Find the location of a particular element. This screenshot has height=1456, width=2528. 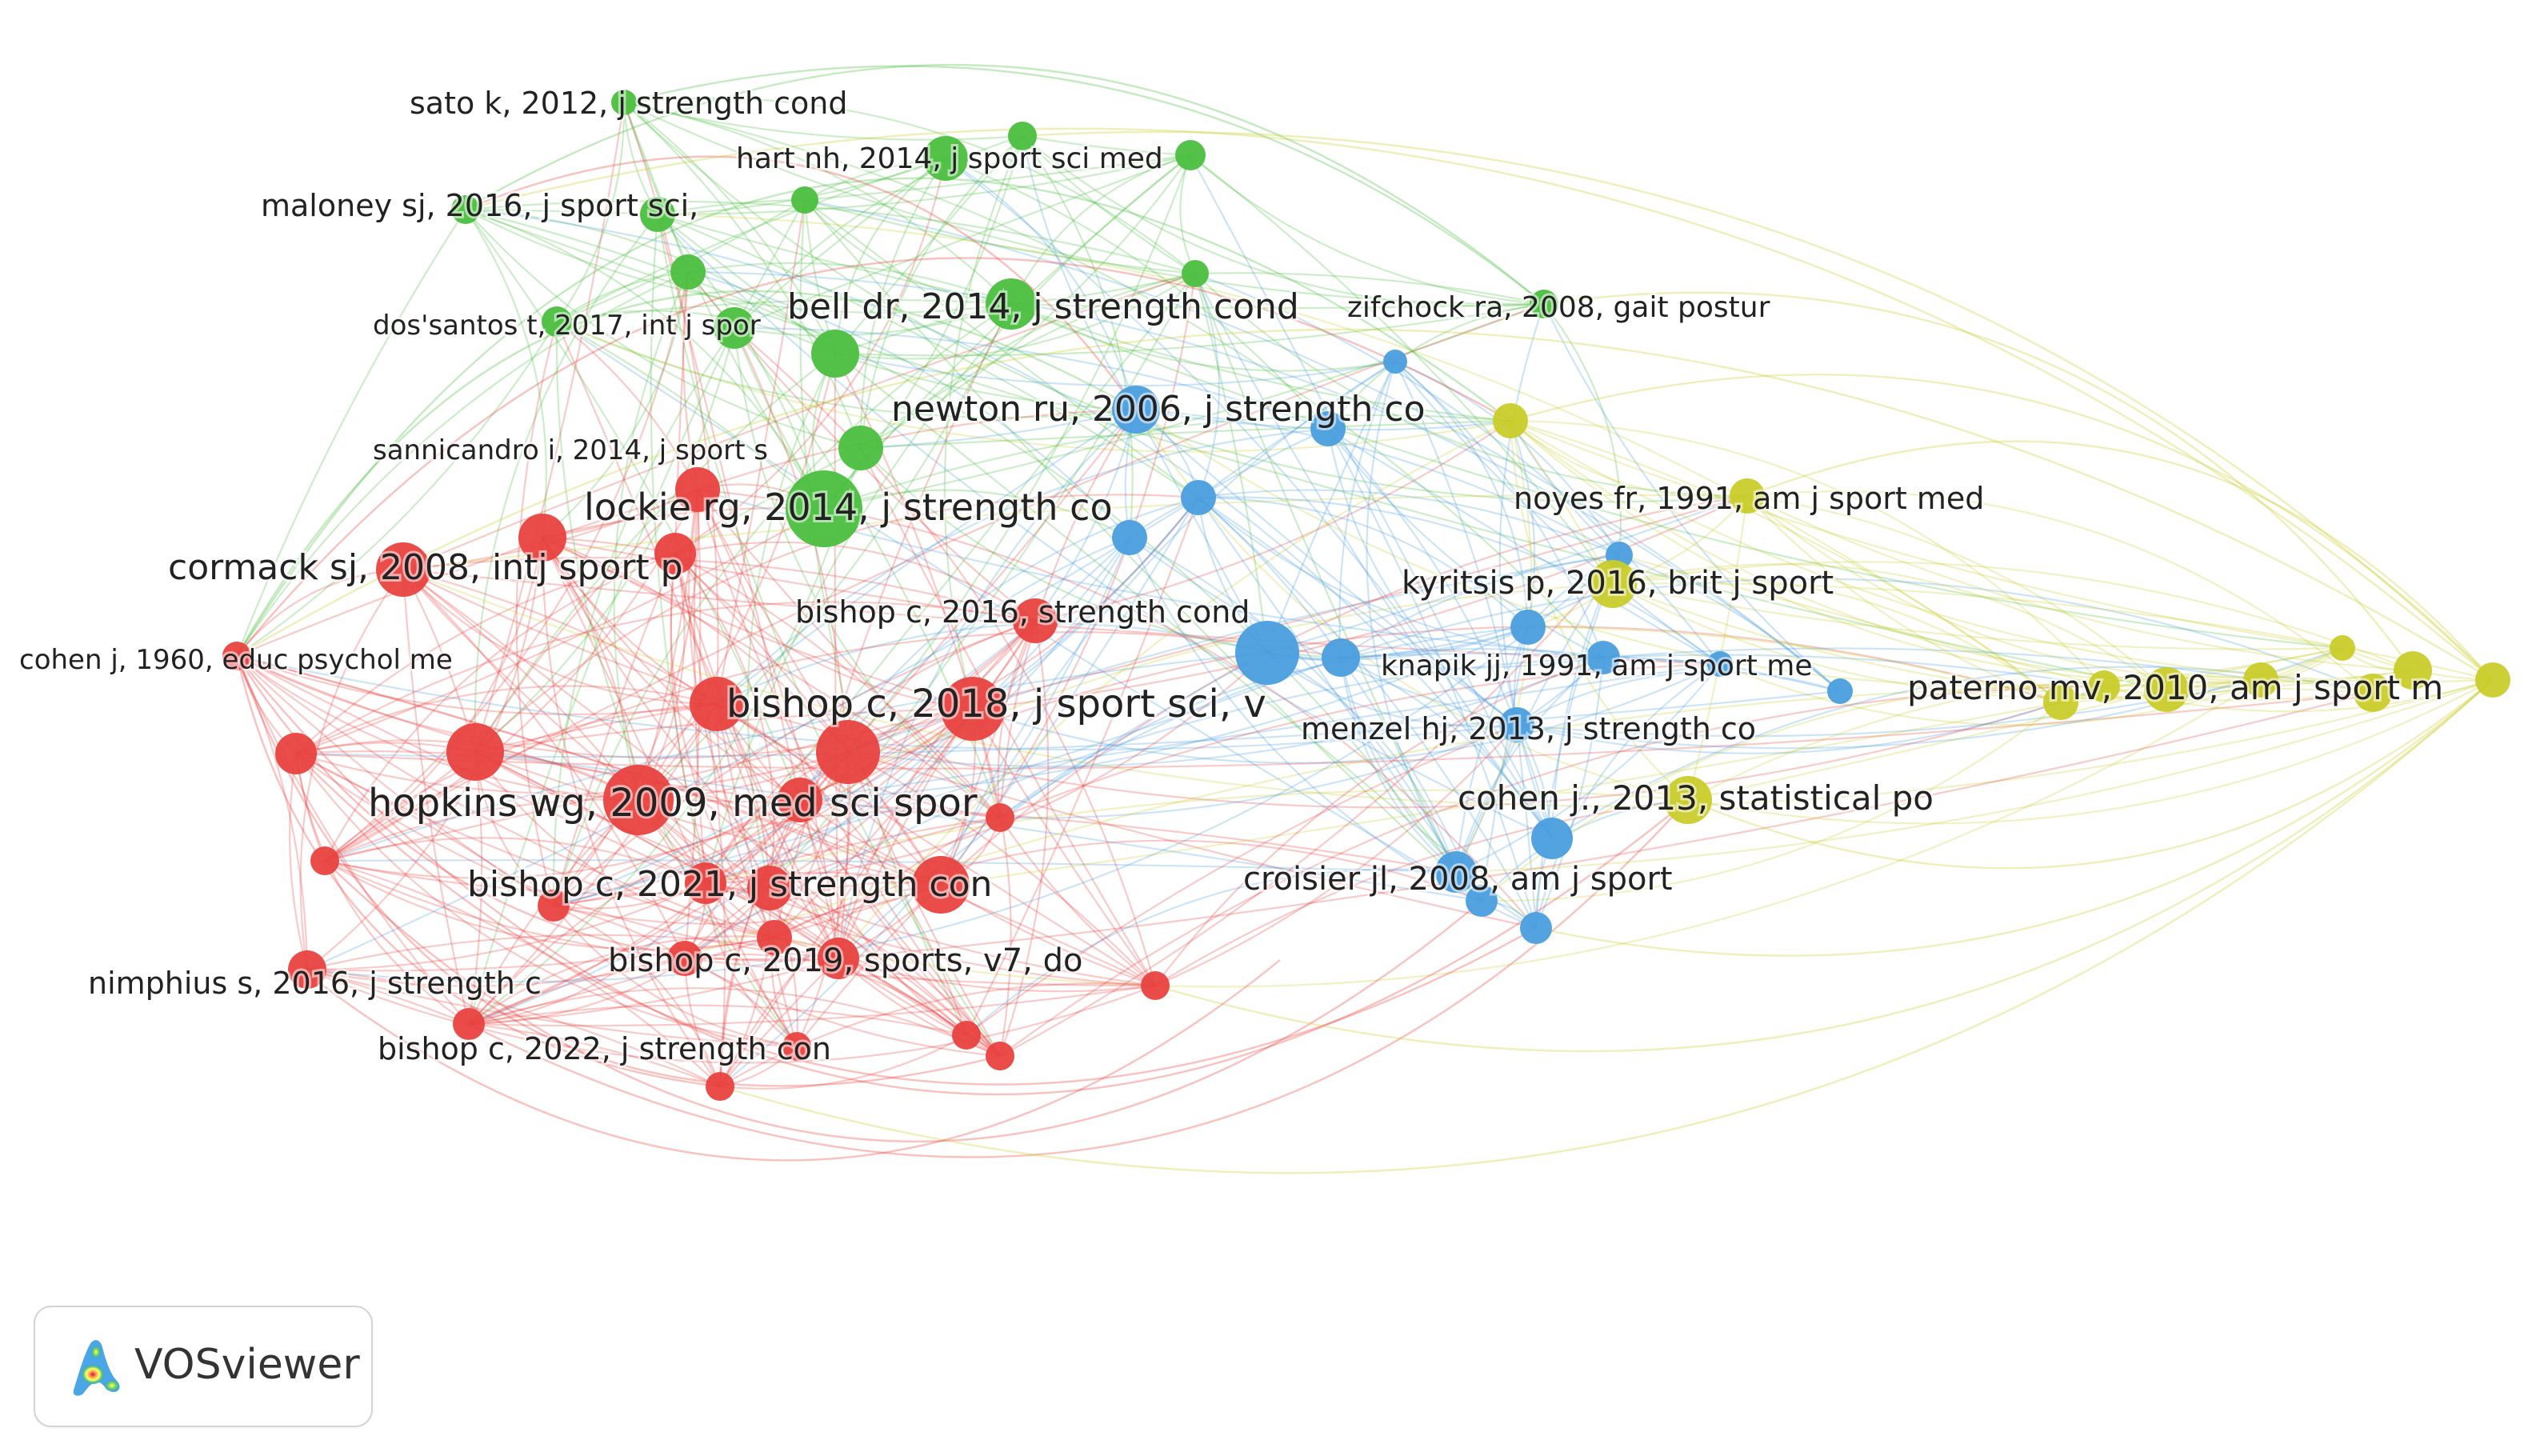

node-label: bell dr, 2014, j strength cond is located at coordinates (1043, 306).